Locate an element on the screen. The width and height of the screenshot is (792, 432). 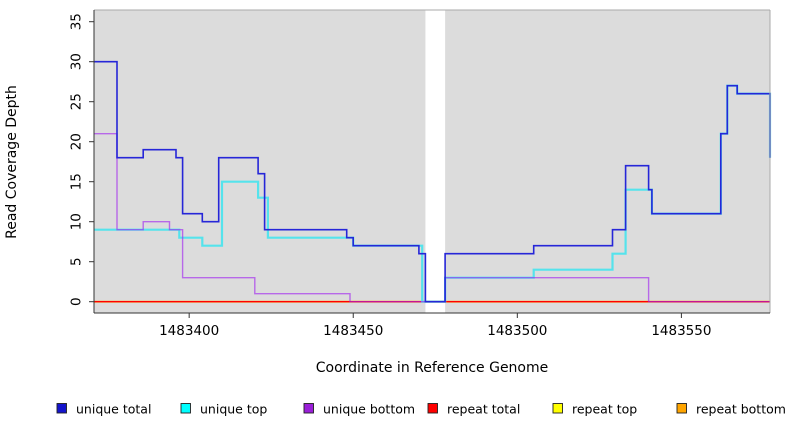
x-tick-label: 1483500 is located at coordinates (517, 331).